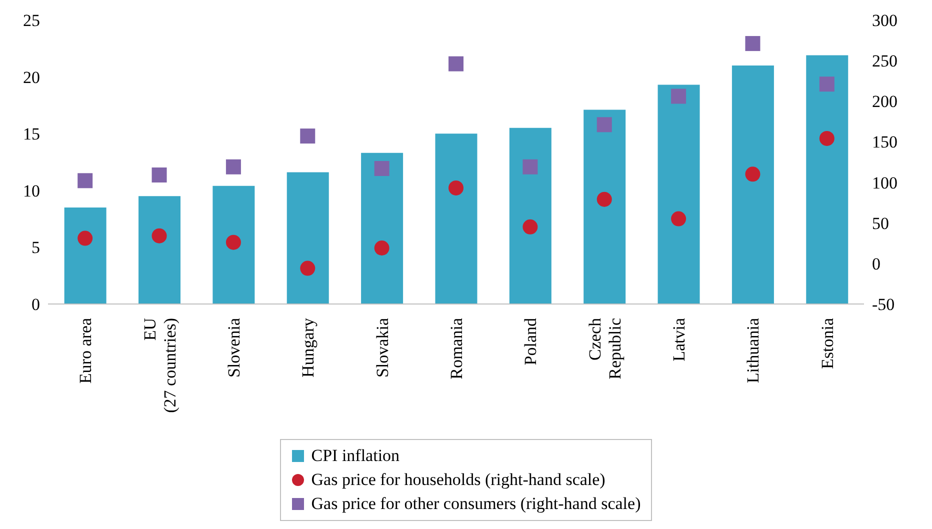 The image size is (932, 529). Describe the element at coordinates (31, 77) in the screenshot. I see `y-tick-label: 20` at that location.